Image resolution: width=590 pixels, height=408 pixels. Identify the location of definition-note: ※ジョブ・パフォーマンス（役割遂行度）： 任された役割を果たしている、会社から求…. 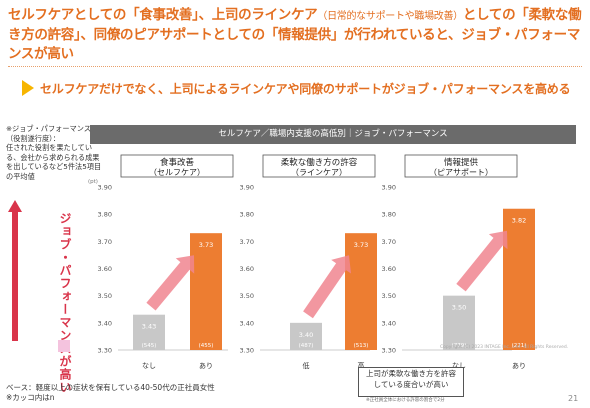
(54, 152).